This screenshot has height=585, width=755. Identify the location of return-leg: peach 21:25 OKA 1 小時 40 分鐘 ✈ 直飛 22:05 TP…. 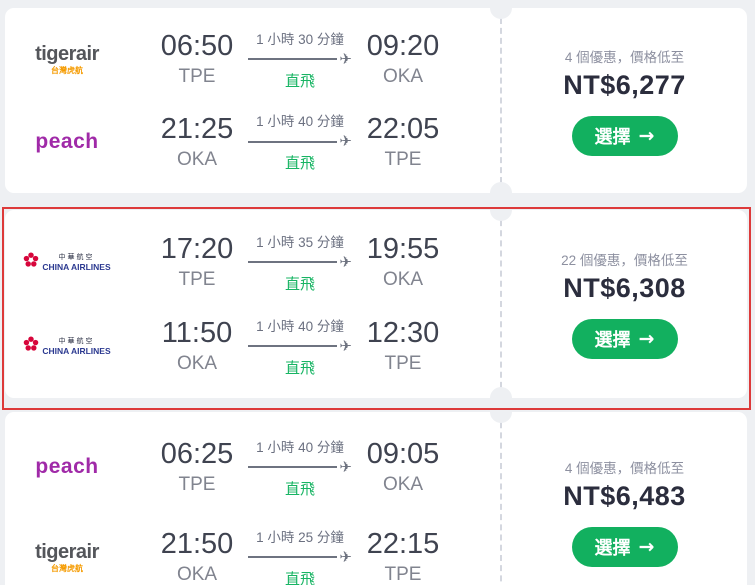
(252, 141).